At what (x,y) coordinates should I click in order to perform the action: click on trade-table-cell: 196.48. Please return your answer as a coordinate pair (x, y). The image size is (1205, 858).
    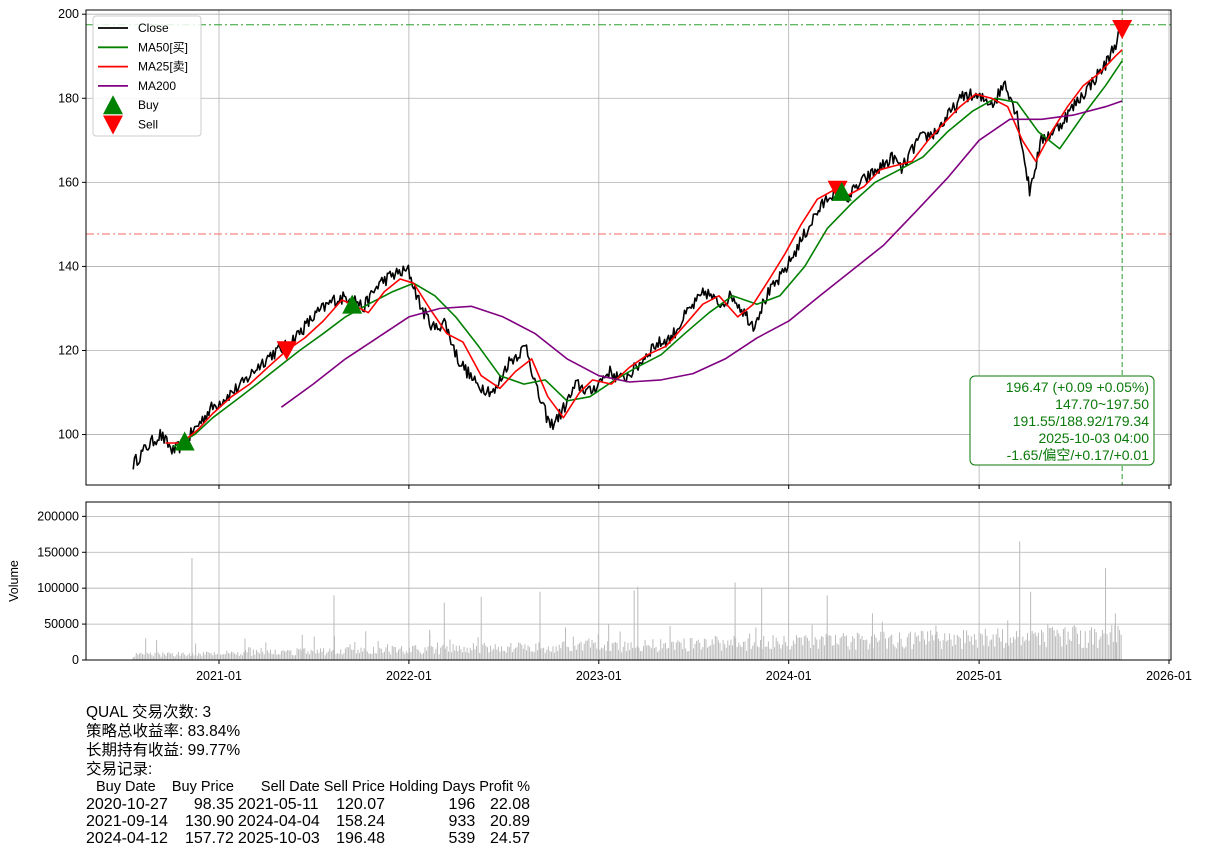
    Looking at the image, I should click on (360, 838).